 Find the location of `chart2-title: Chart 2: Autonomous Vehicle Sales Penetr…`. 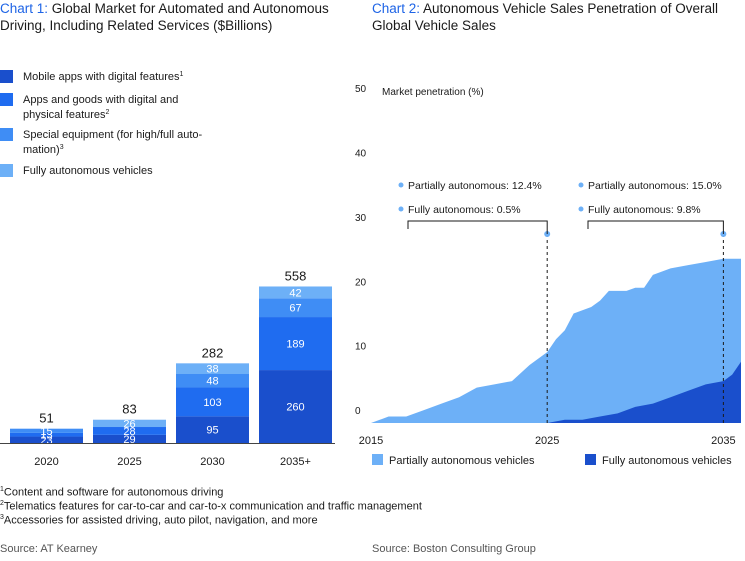

chart2-title: Chart 2: Autonomous Vehicle Sales Penetr… is located at coordinates (557, 17).